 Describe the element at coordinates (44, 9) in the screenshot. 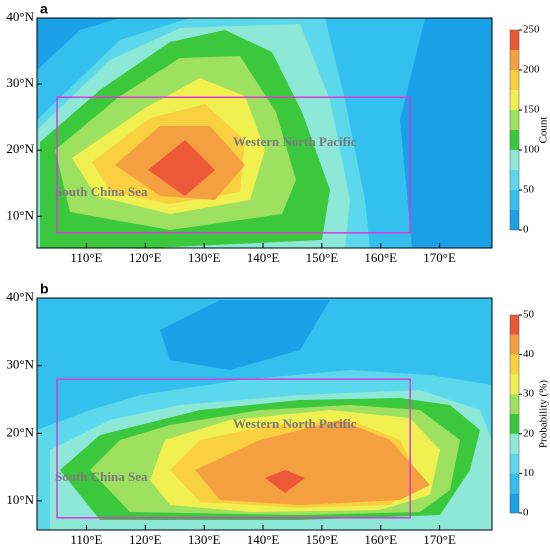

I see `panel-label: a` at that location.